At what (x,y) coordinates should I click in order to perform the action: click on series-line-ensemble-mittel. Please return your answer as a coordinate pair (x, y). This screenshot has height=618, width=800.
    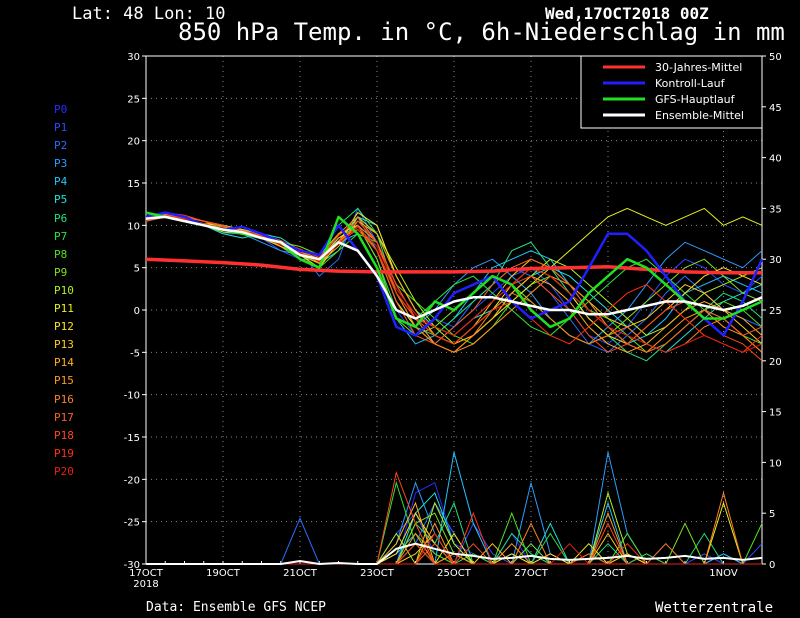
    Looking at the image, I should click on (454, 267).